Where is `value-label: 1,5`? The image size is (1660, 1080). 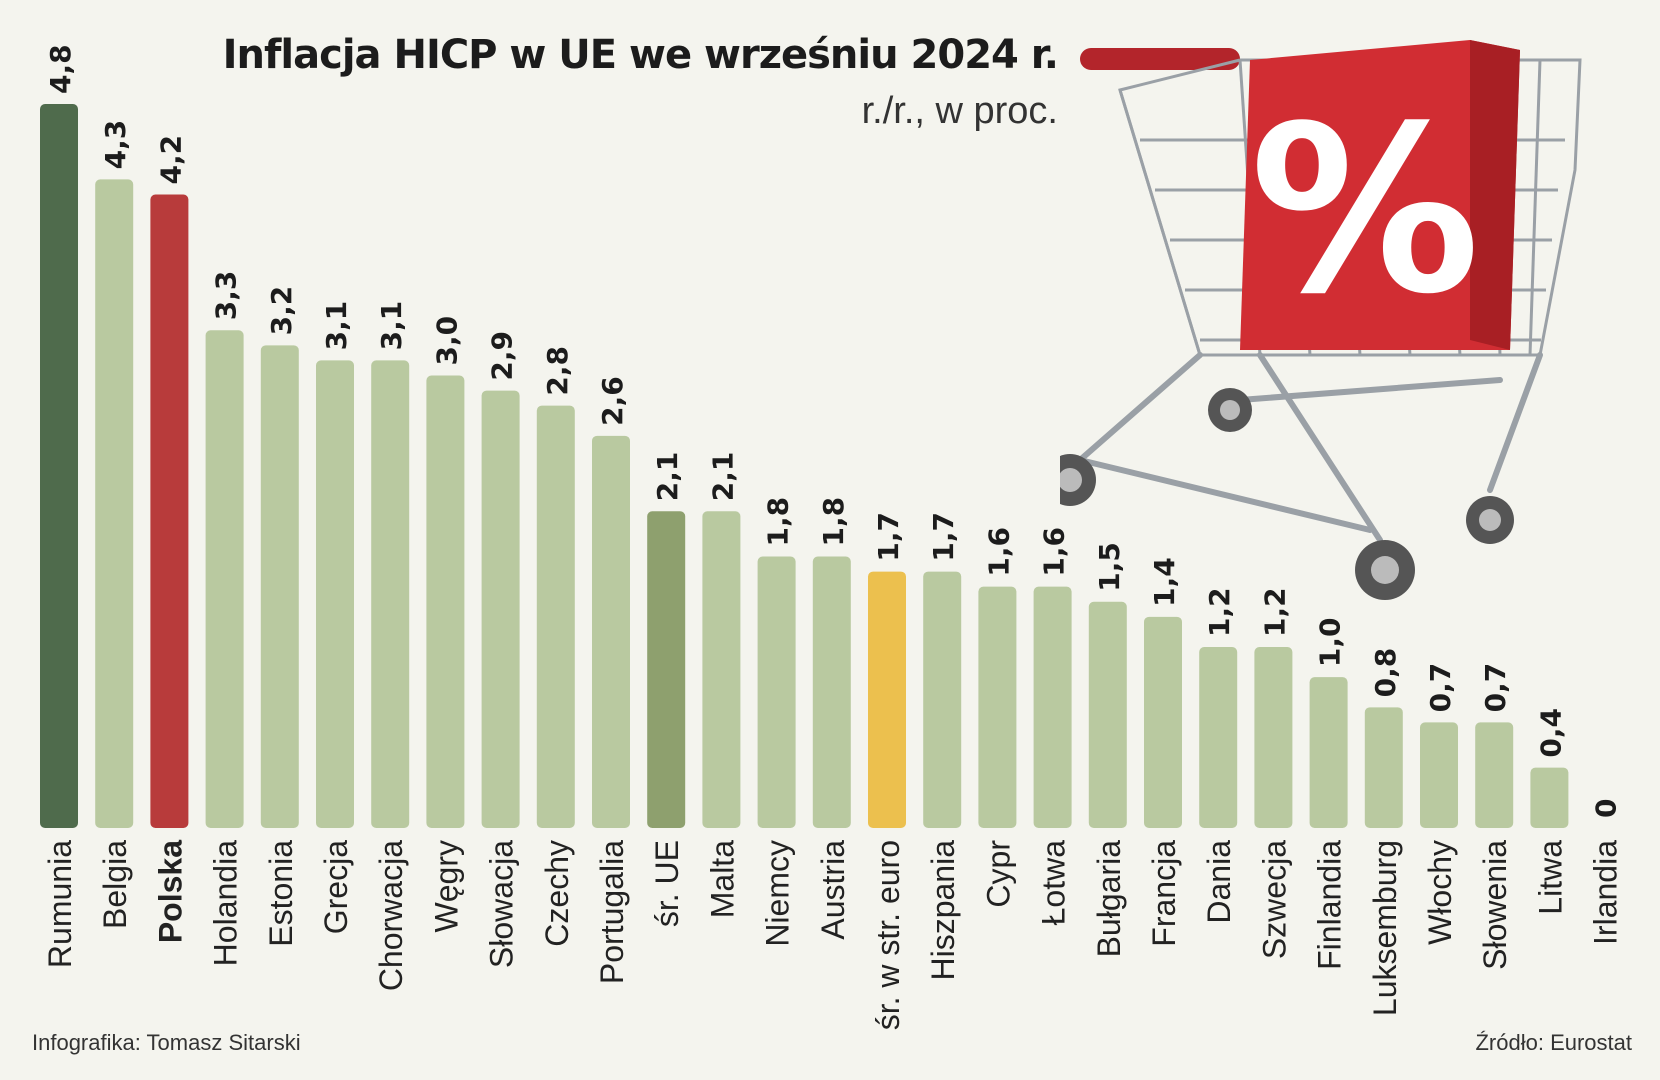
value-label: 1,5 is located at coordinates (1109, 567).